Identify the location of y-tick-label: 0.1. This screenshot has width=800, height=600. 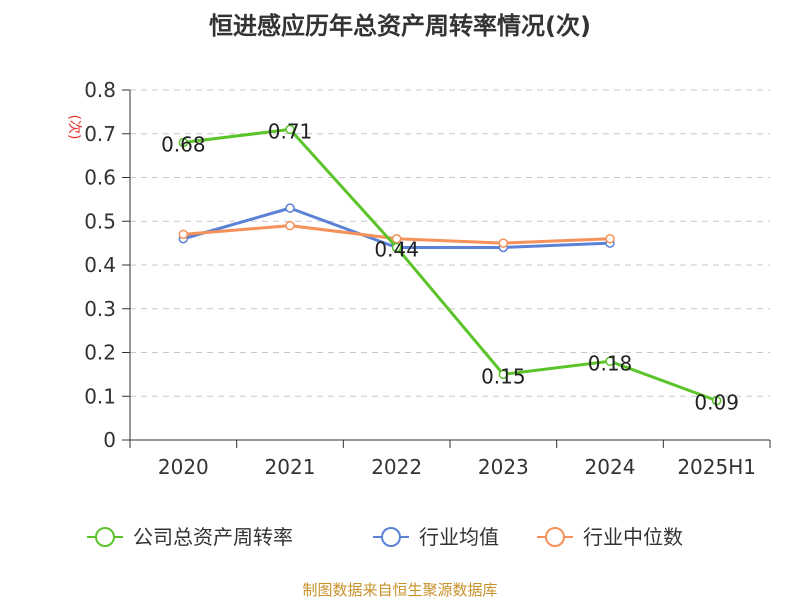
(100, 396).